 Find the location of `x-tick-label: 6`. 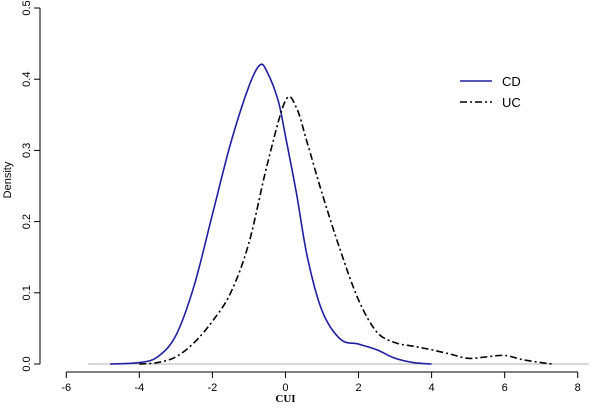

x-tick-label: 6 is located at coordinates (505, 388).